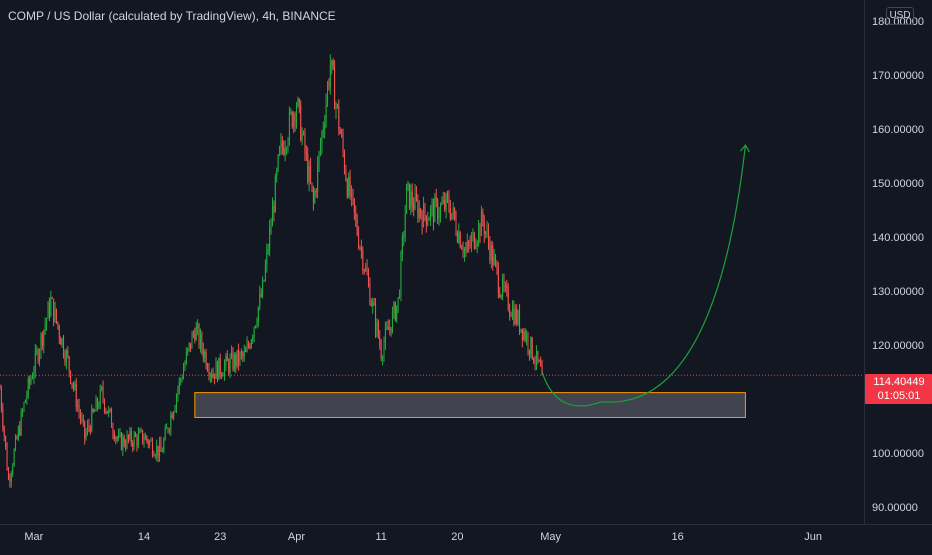 This screenshot has height=555, width=932. What do you see at coordinates (33, 537) in the screenshot?
I see `x-tick-label: Mar` at bounding box center [33, 537].